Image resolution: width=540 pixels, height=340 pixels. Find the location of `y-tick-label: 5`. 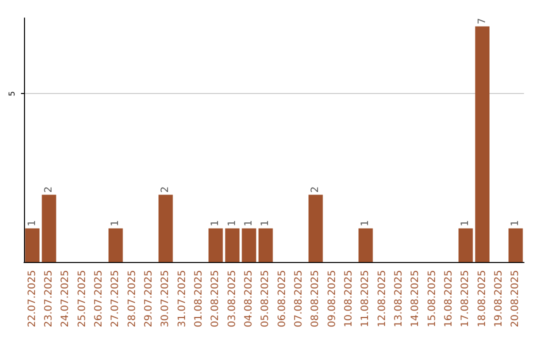

y-tick-label: 5 is located at coordinates (12, 93).